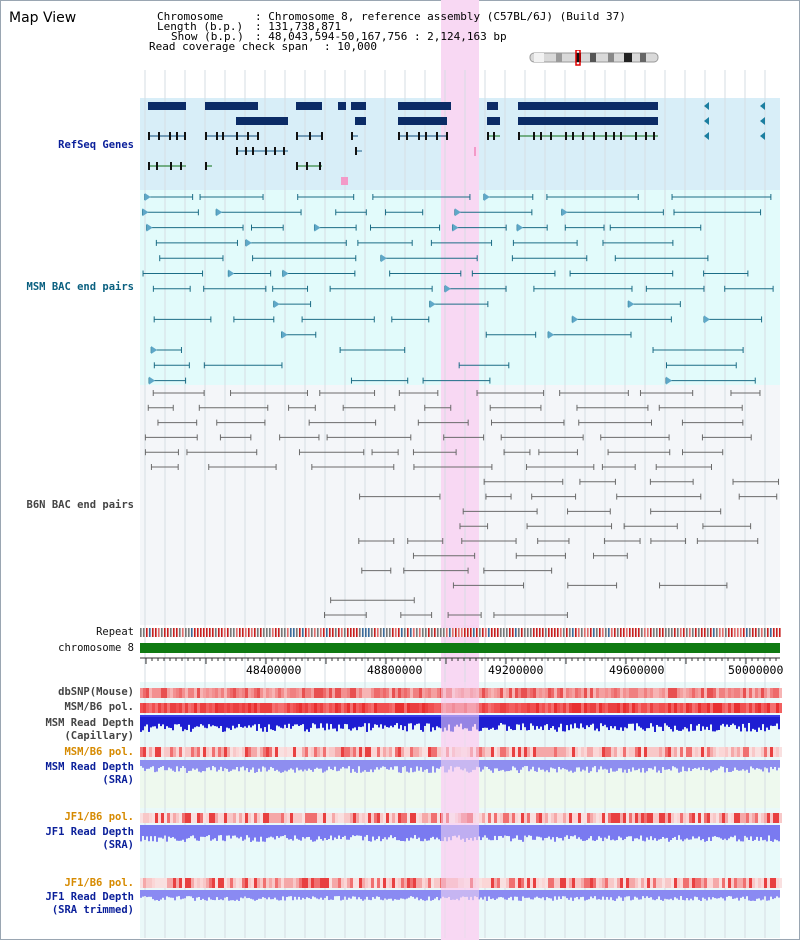 This screenshot has width=800, height=944. Describe the element at coordinates (96, 648) in the screenshot. I see `track-label-chromosome: chromosome 8` at that location.